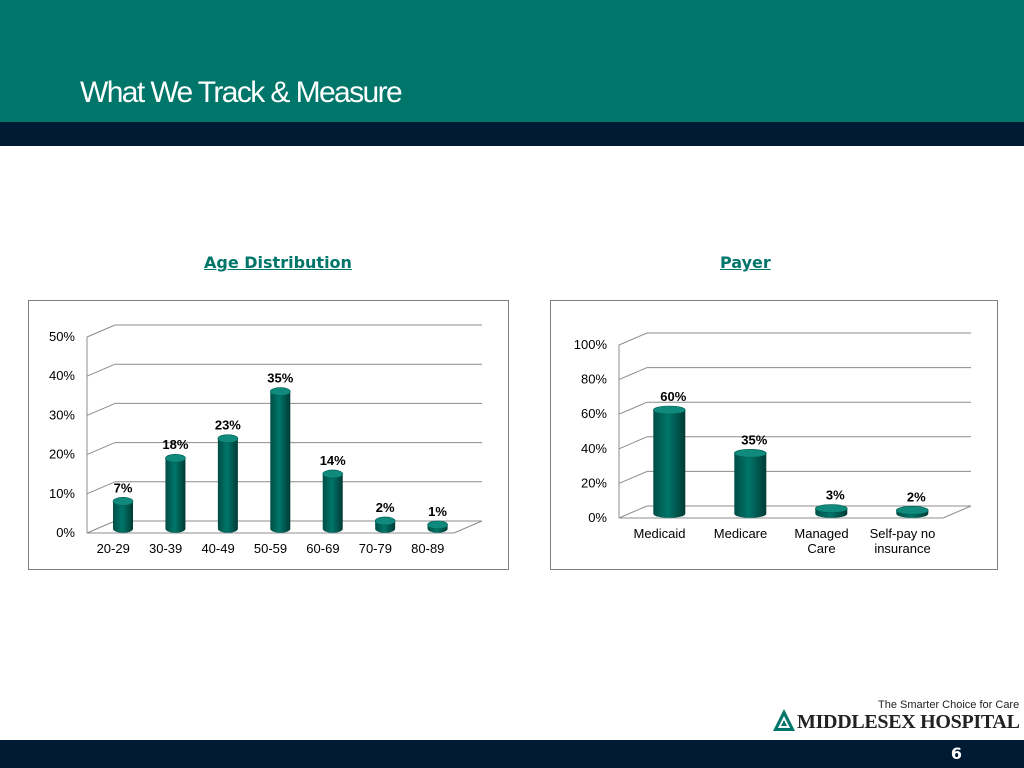 The image size is (1024, 768). Describe the element at coordinates (228, 425) in the screenshot. I see `value-label: 23%` at that location.